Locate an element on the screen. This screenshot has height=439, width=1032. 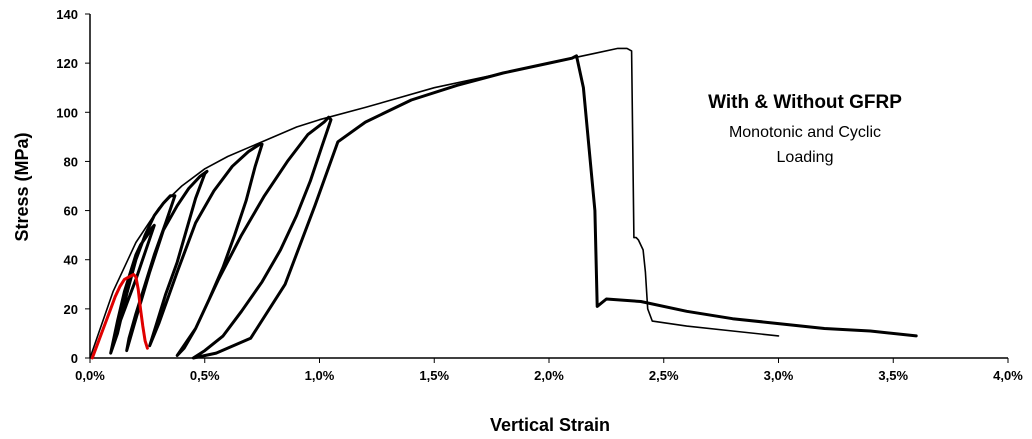
x-tick-label: 0,5% is located at coordinates (205, 375).